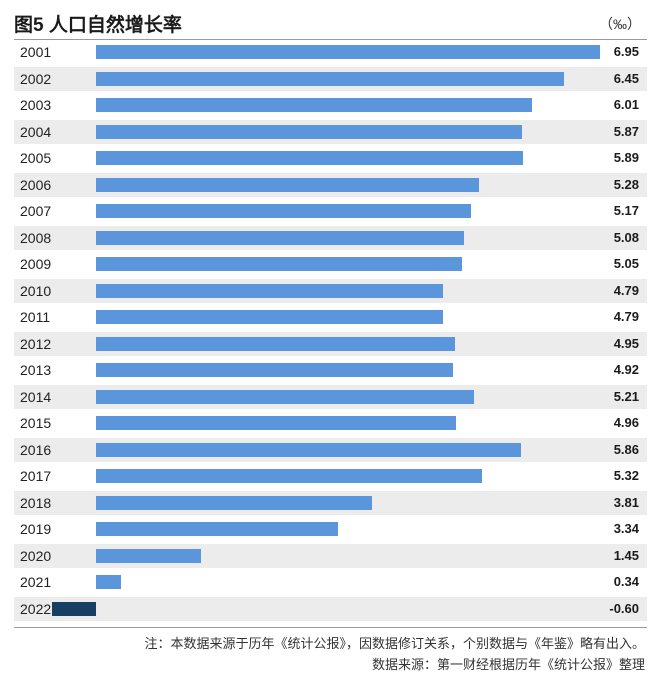 This screenshot has height=680, width=661. I want to click on value-label: 5.87, so click(626, 131).